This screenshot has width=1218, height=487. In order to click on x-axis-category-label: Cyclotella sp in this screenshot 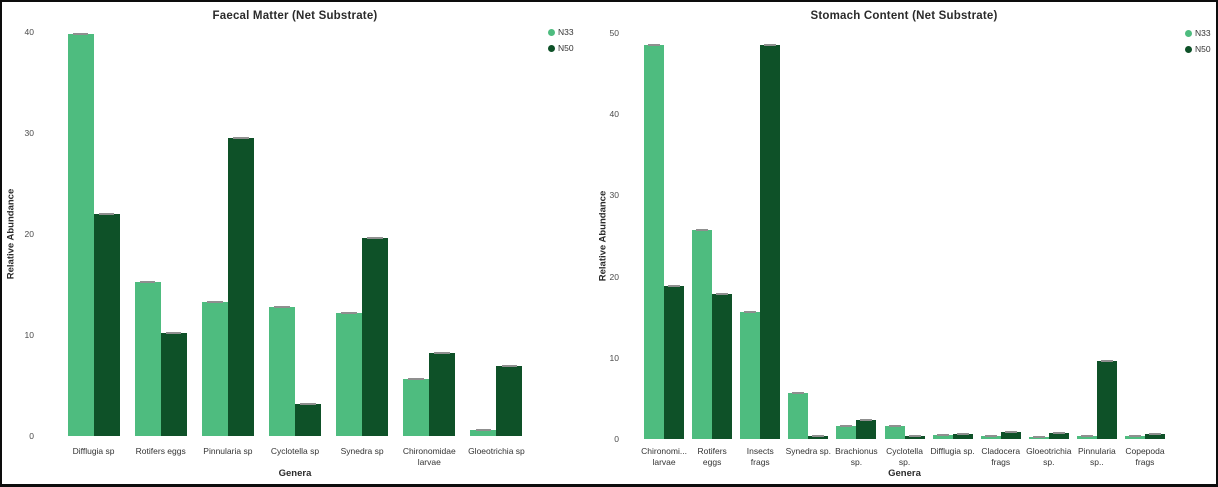, I will do `click(295, 451)`.